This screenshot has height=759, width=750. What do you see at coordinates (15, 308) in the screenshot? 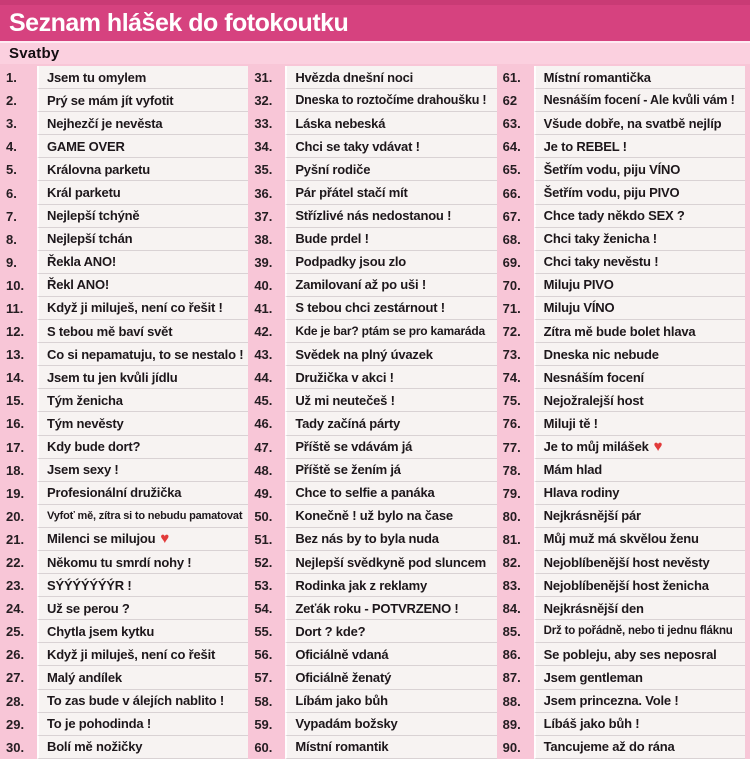
I see `item-number: 11.` at bounding box center [15, 308].